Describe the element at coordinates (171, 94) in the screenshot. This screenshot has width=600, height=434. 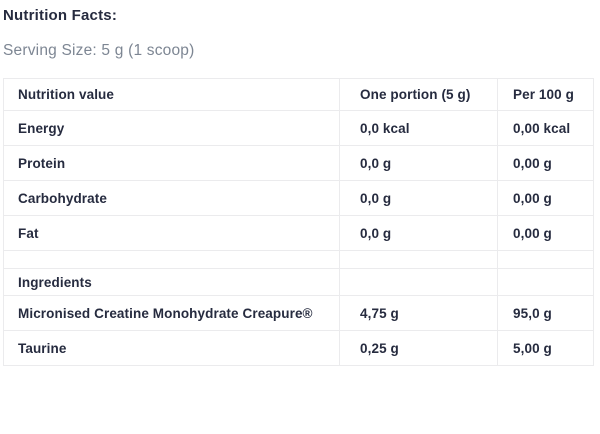
I see `column-header-nutrition-value: Nutrition value` at that location.